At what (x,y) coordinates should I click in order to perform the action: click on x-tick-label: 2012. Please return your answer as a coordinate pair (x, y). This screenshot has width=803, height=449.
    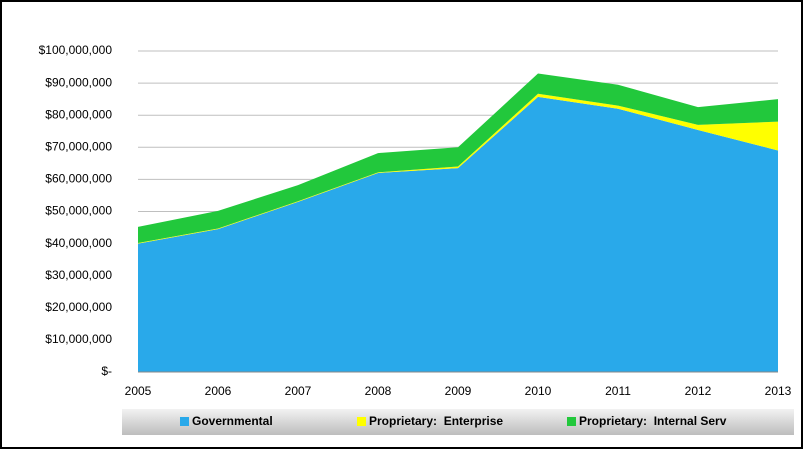
    Looking at the image, I should click on (698, 391).